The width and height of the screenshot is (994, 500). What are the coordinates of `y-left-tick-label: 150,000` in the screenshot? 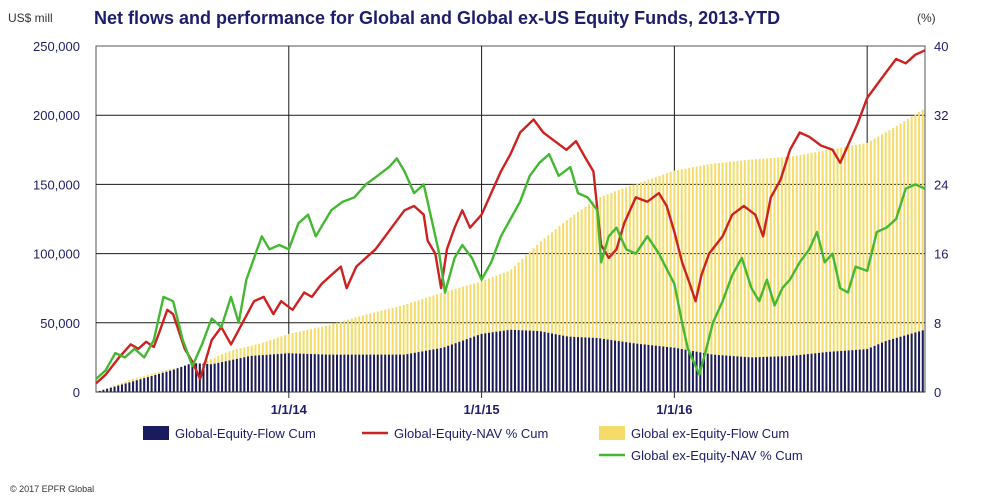 It's located at (56, 184).